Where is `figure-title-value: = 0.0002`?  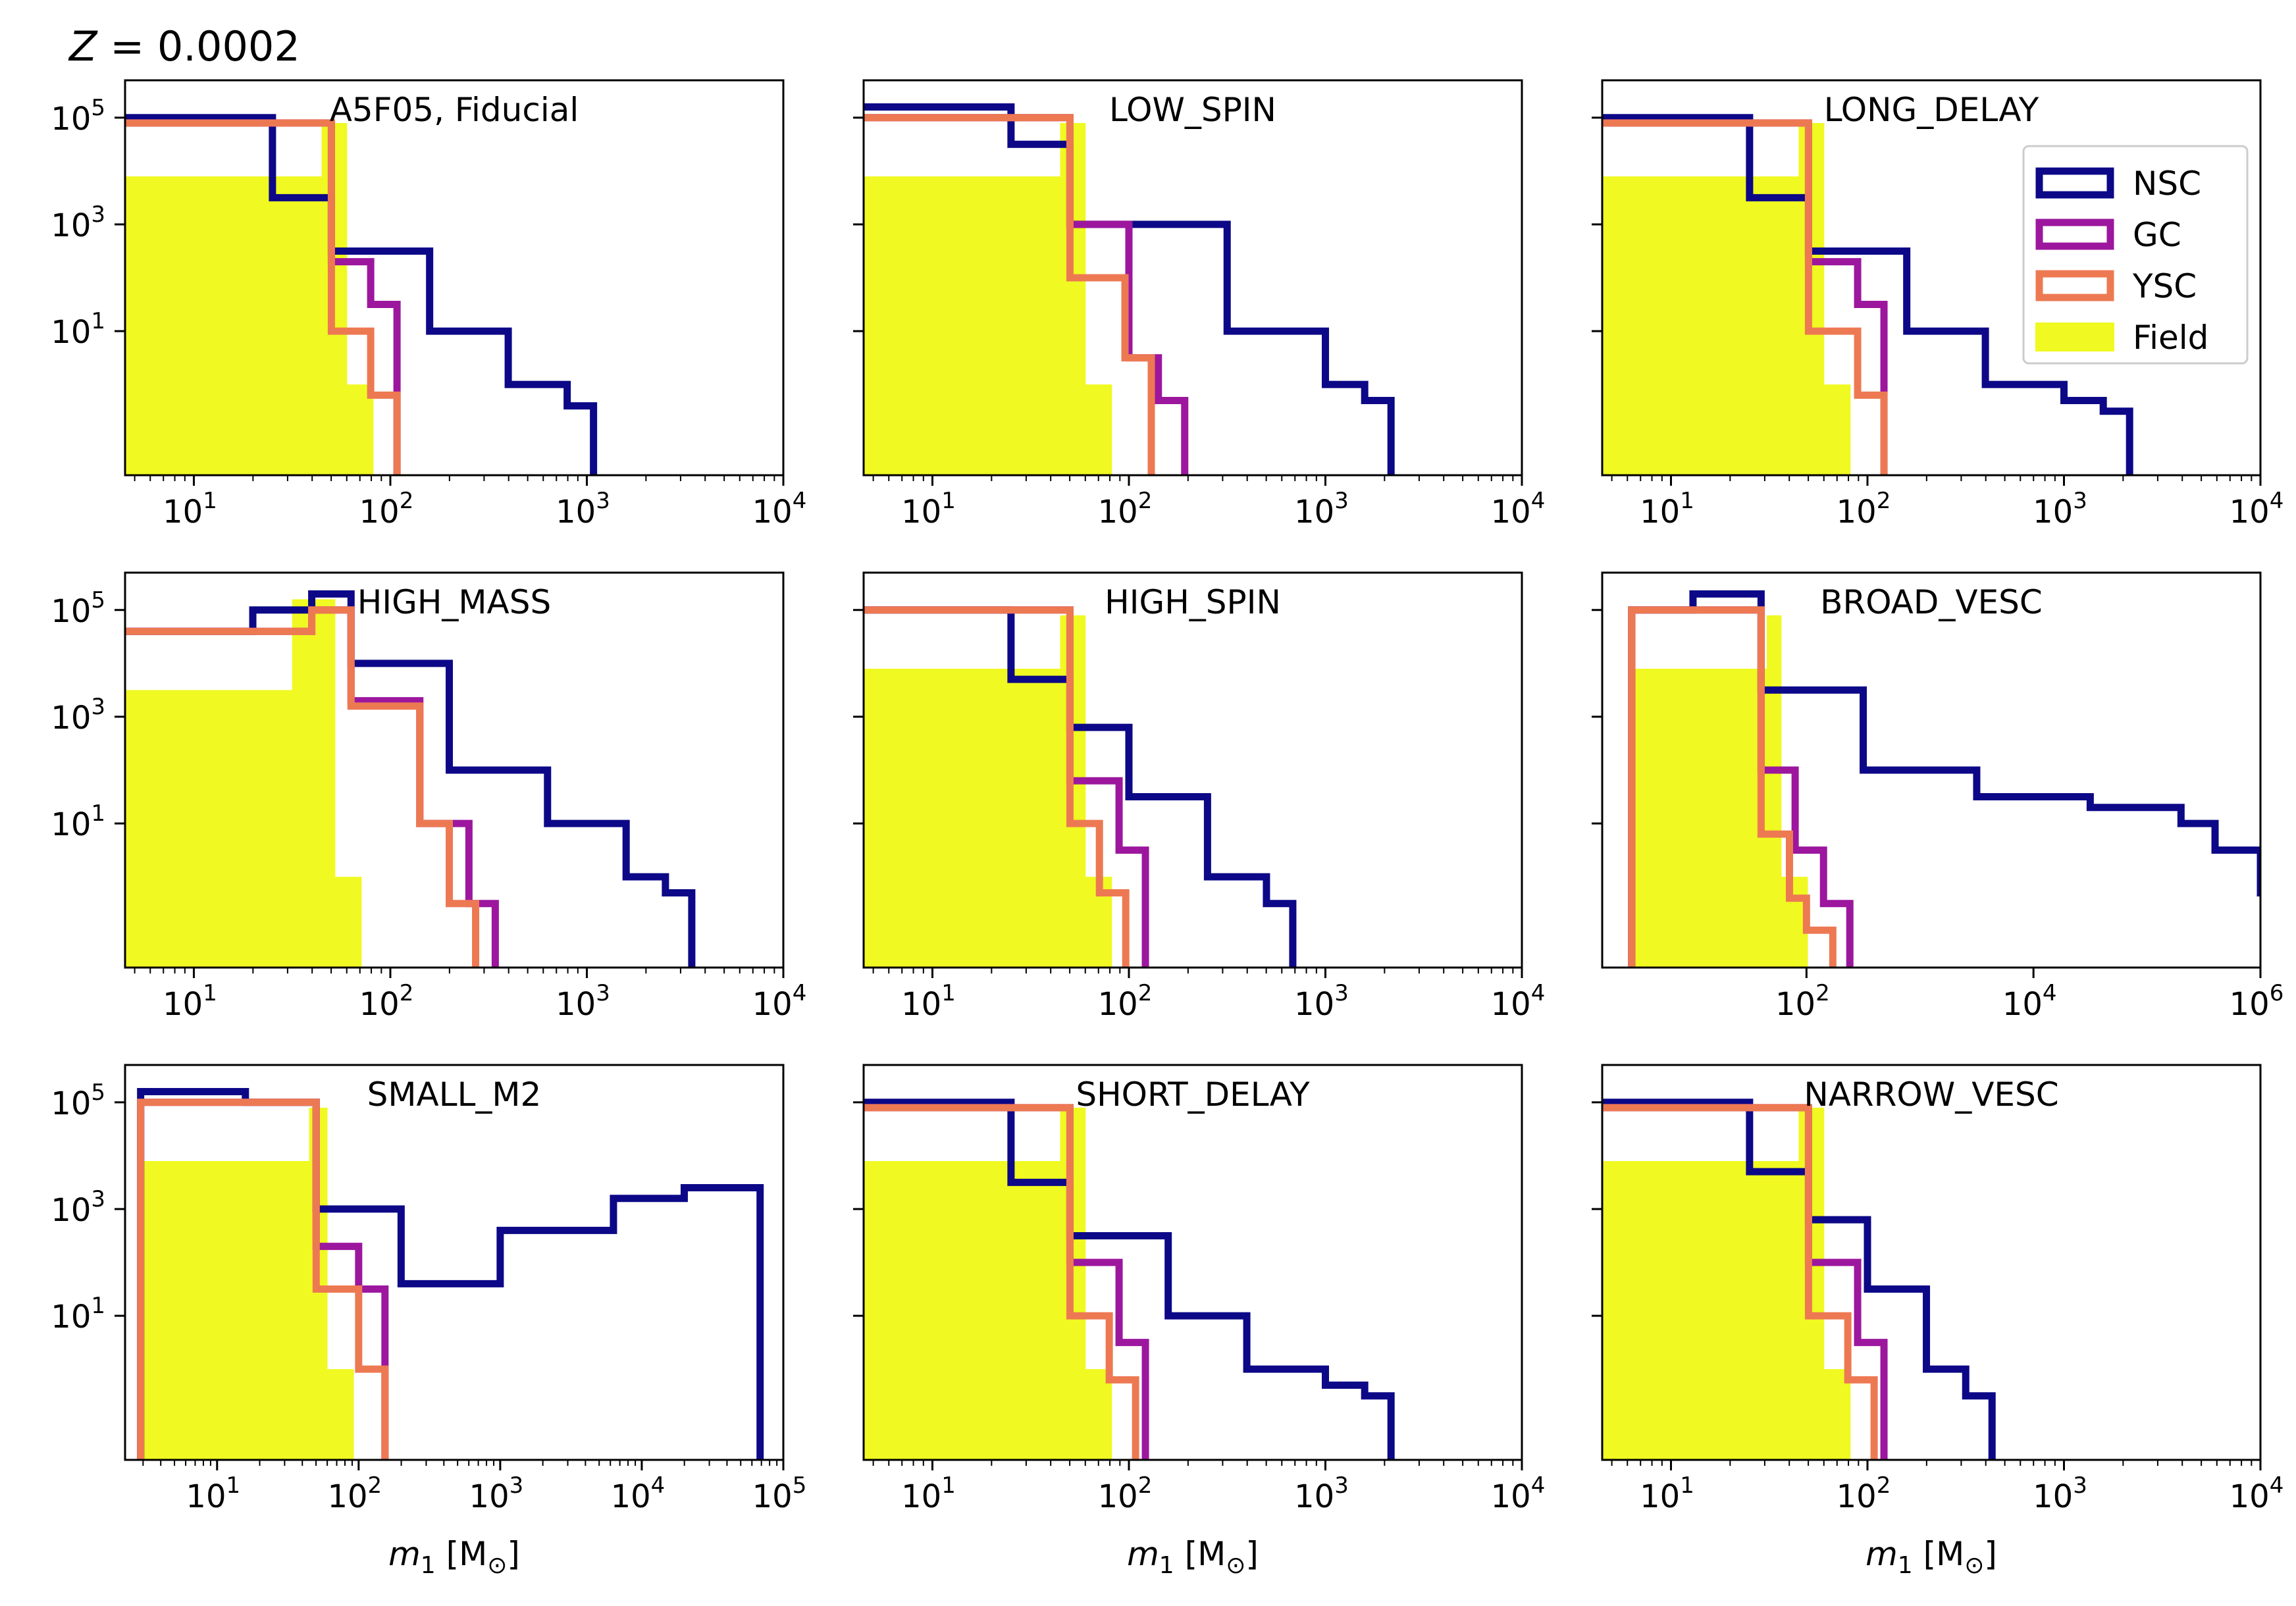
figure-title-value: = 0.0002 is located at coordinates (198, 46).